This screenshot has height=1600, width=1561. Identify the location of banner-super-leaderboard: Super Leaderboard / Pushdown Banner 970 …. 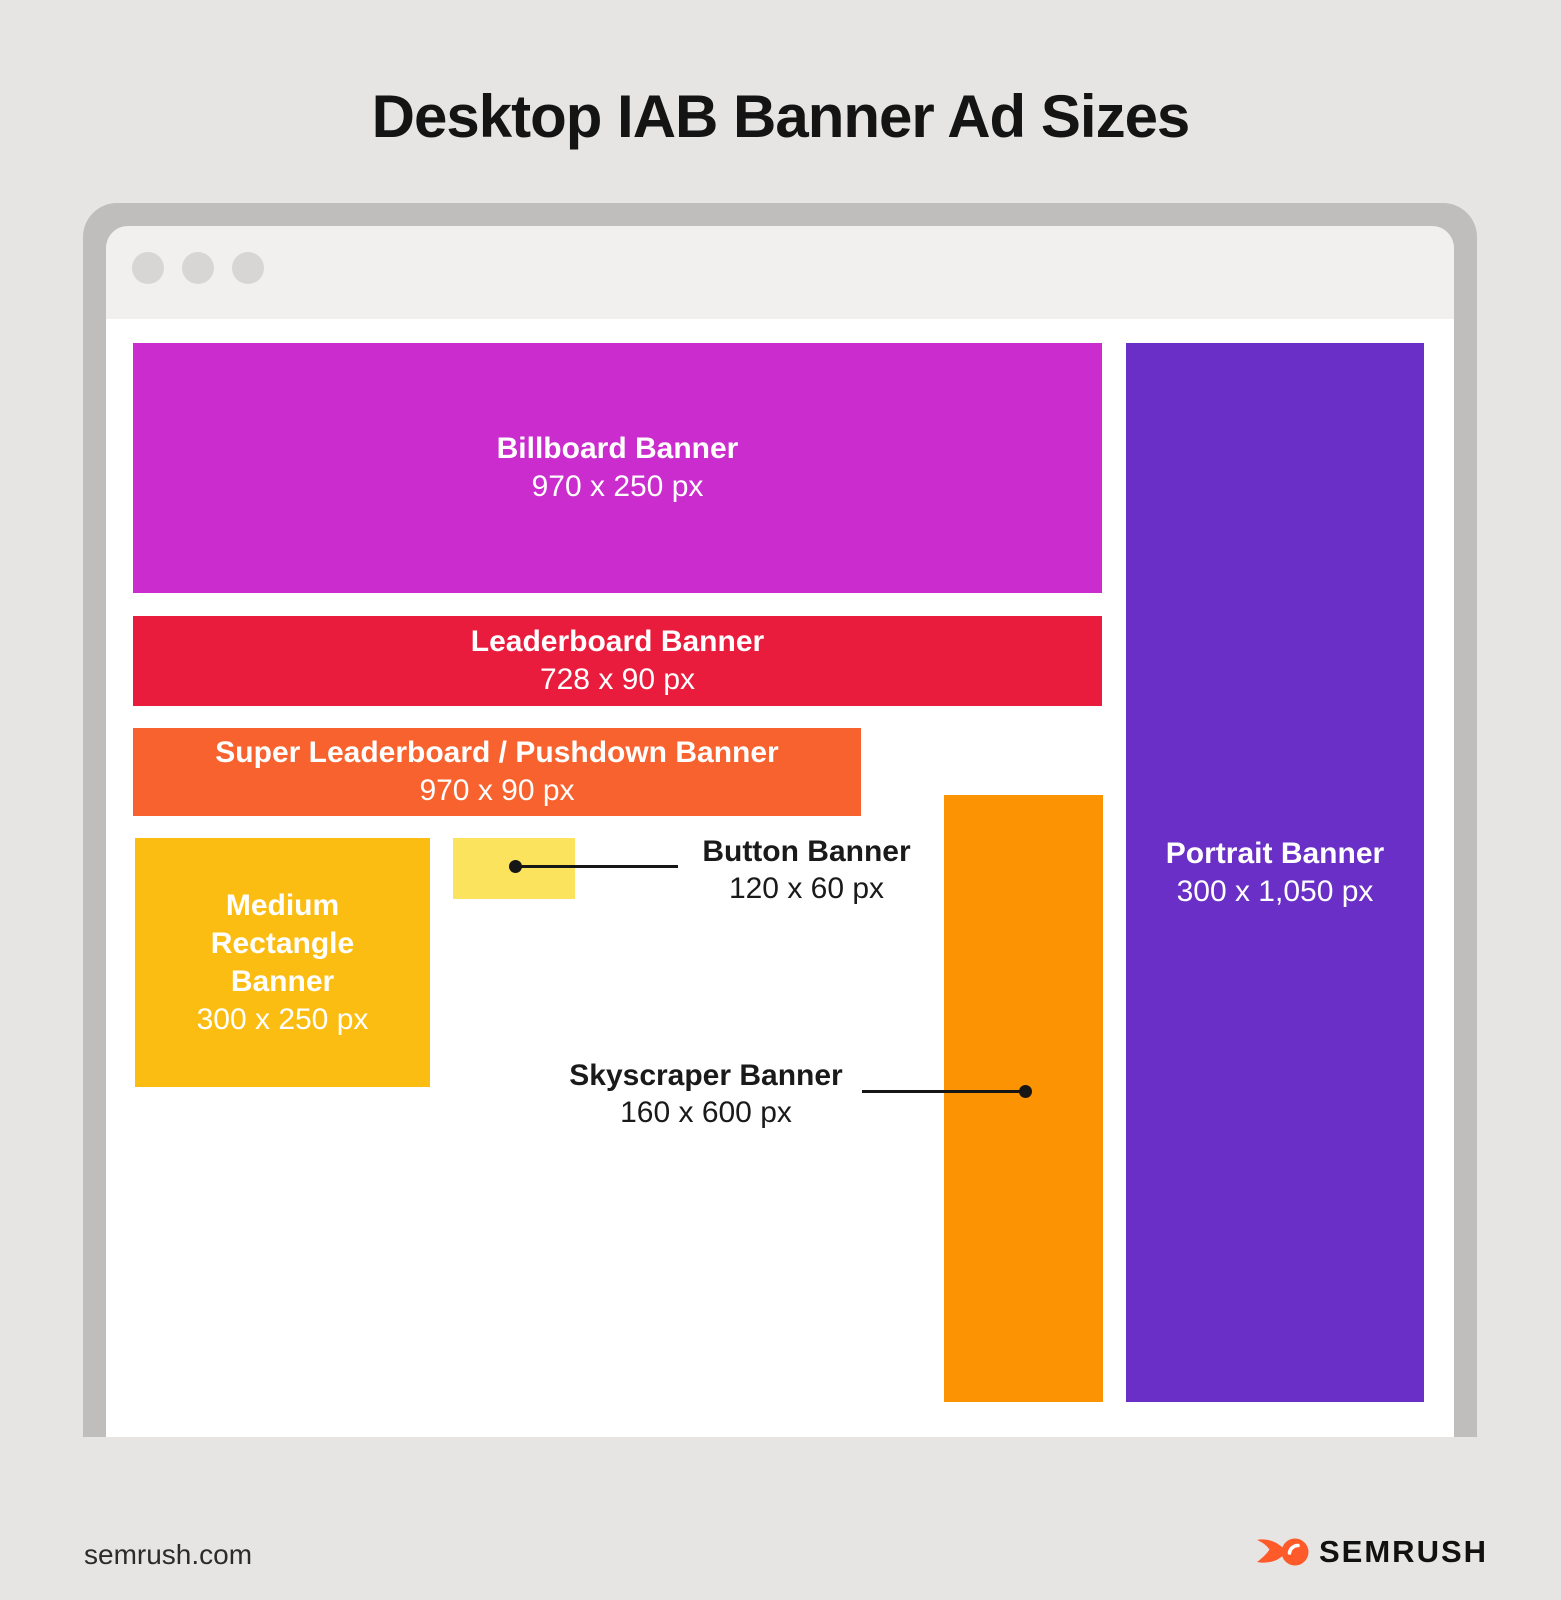
(497, 772).